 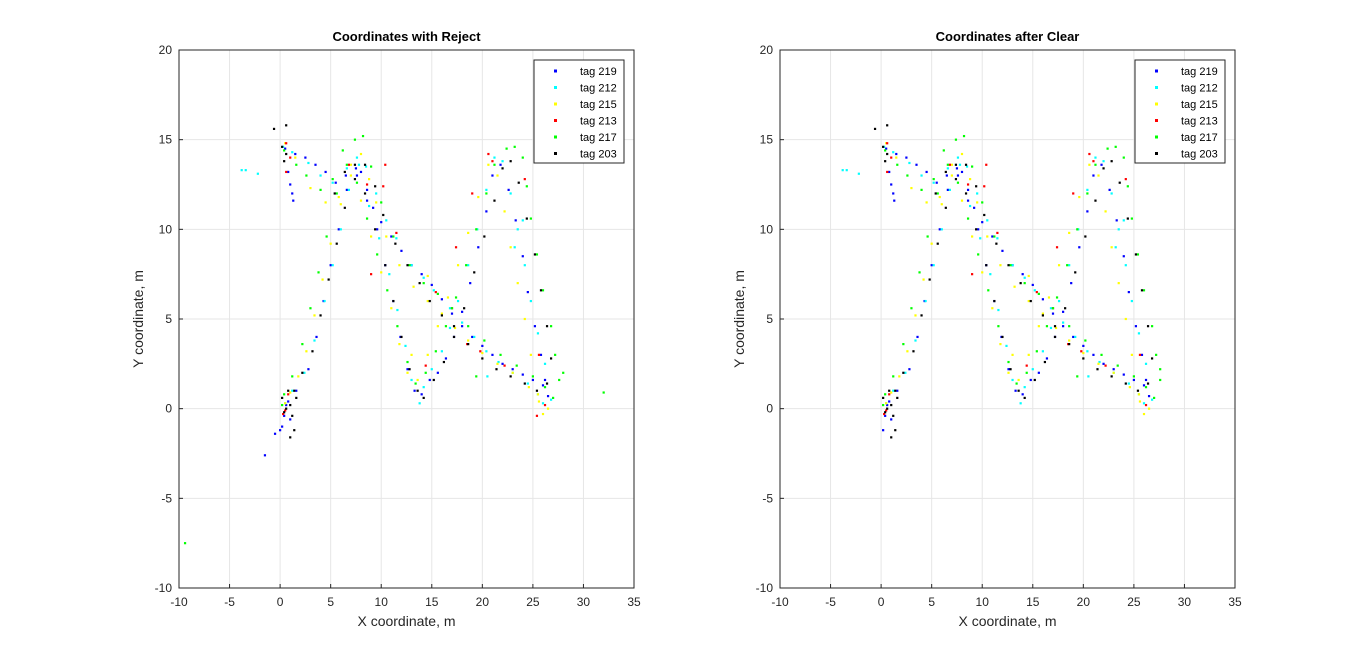 What do you see at coordinates (983, 602) in the screenshot?
I see `x-tick-label: 10` at bounding box center [983, 602].